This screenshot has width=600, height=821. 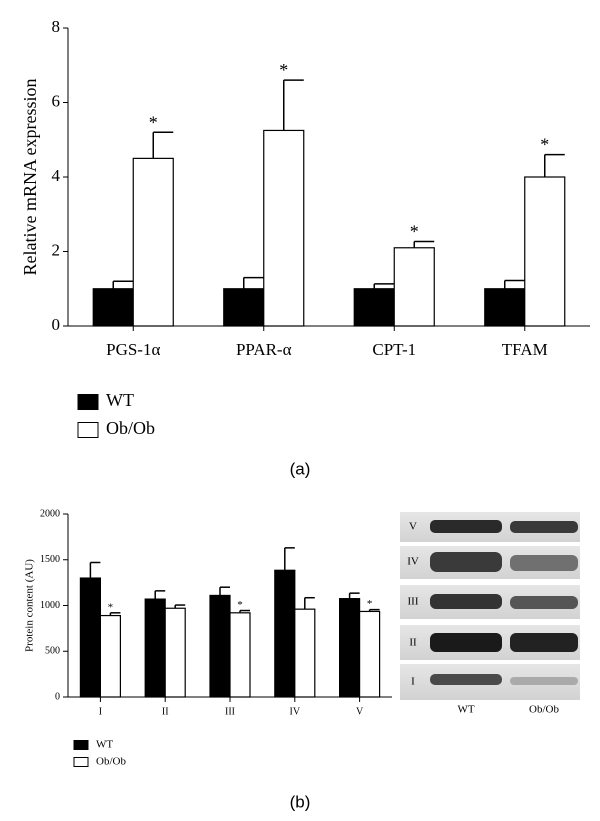 What do you see at coordinates (413, 562) in the screenshot?
I see `blot-row-label: IV` at bounding box center [413, 562].